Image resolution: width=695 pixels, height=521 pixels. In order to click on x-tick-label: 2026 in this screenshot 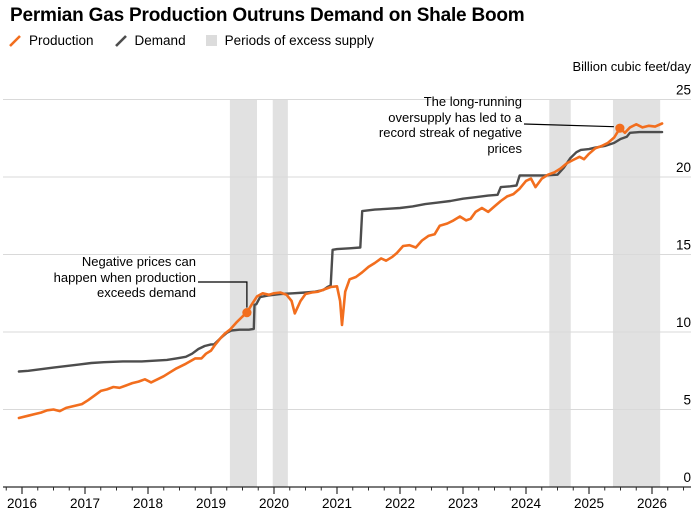, I will do `click(652, 503)`.